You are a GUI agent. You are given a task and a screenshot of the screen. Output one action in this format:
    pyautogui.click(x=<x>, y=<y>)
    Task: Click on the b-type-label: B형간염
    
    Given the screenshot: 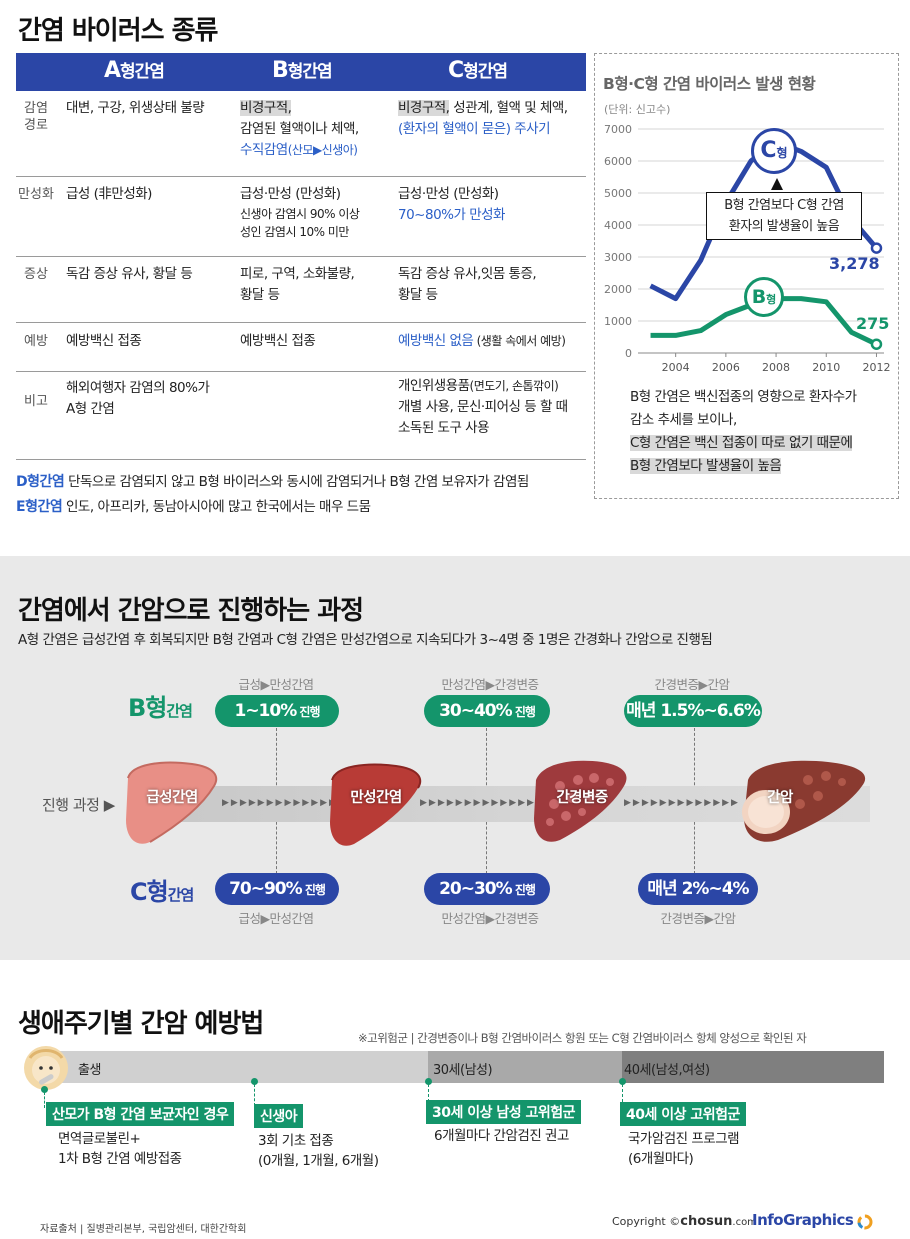 What is the action you would take?
    pyautogui.click(x=160, y=708)
    